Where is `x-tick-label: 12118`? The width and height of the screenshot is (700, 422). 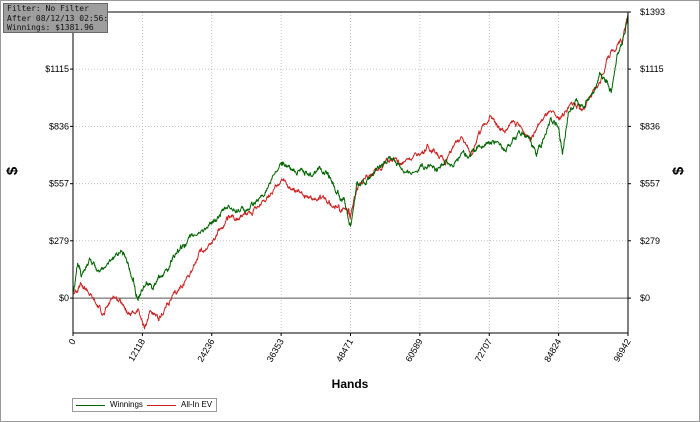 x-tick-label: 12118 is located at coordinates (136, 350).